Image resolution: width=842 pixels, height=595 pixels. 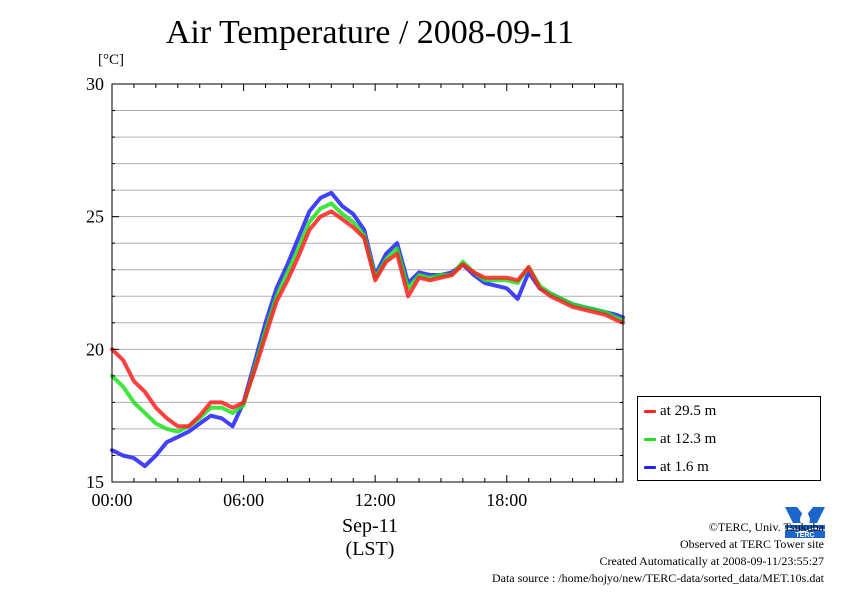 I want to click on y-axis-unit-label: [°C], so click(x=111, y=60).